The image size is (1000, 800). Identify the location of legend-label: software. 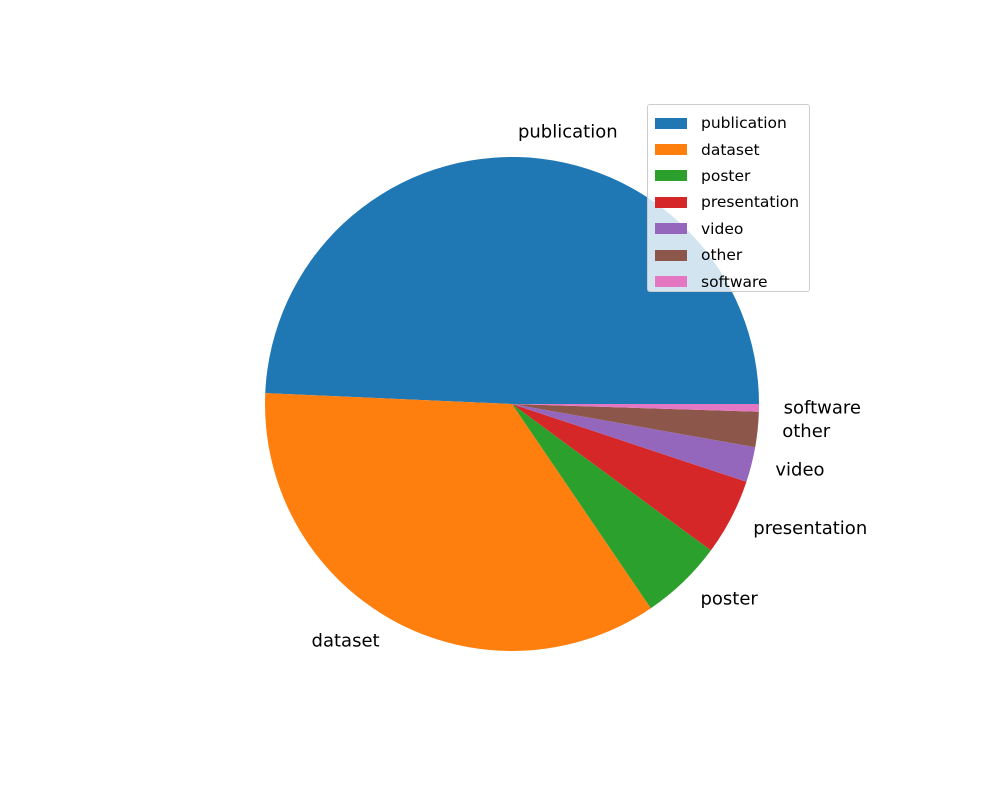
(734, 281).